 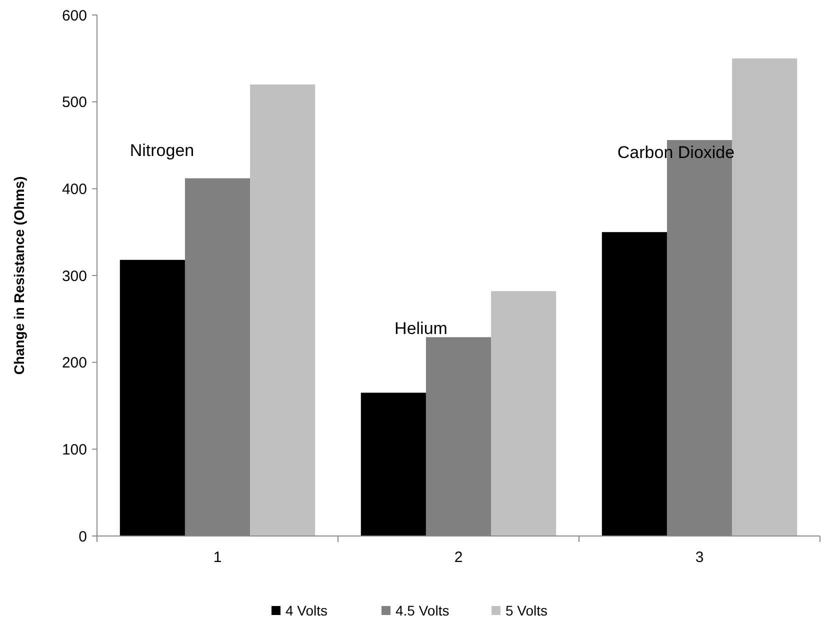 I want to click on legend-label: 5 Volts, so click(x=527, y=610).